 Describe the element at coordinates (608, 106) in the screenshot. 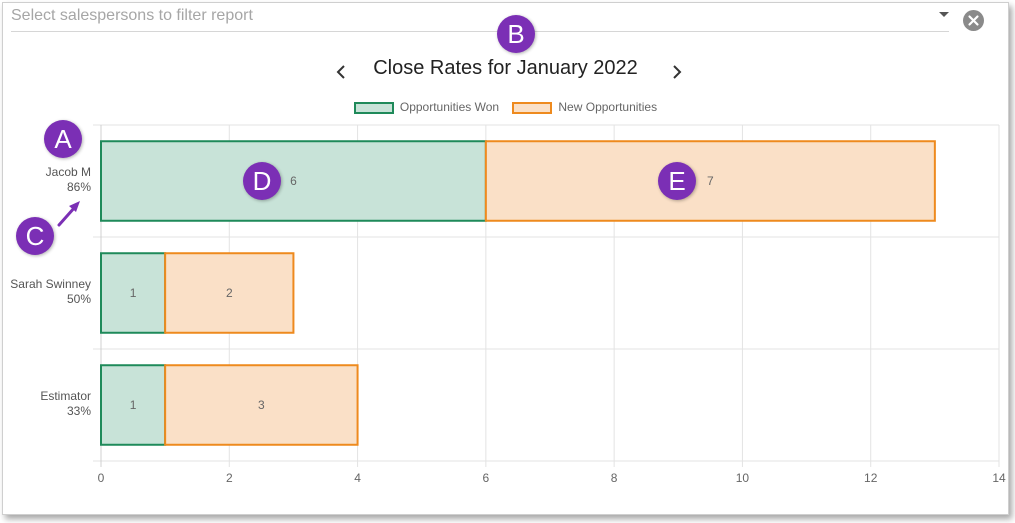

I see `legend-label-new: New Opportunities` at that location.